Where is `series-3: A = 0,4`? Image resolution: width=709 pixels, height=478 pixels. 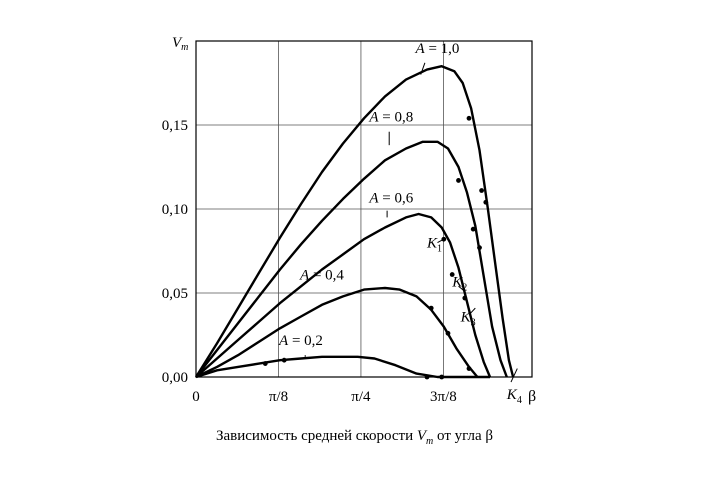
series-3: A = 0,4 is located at coordinates (337, 323).